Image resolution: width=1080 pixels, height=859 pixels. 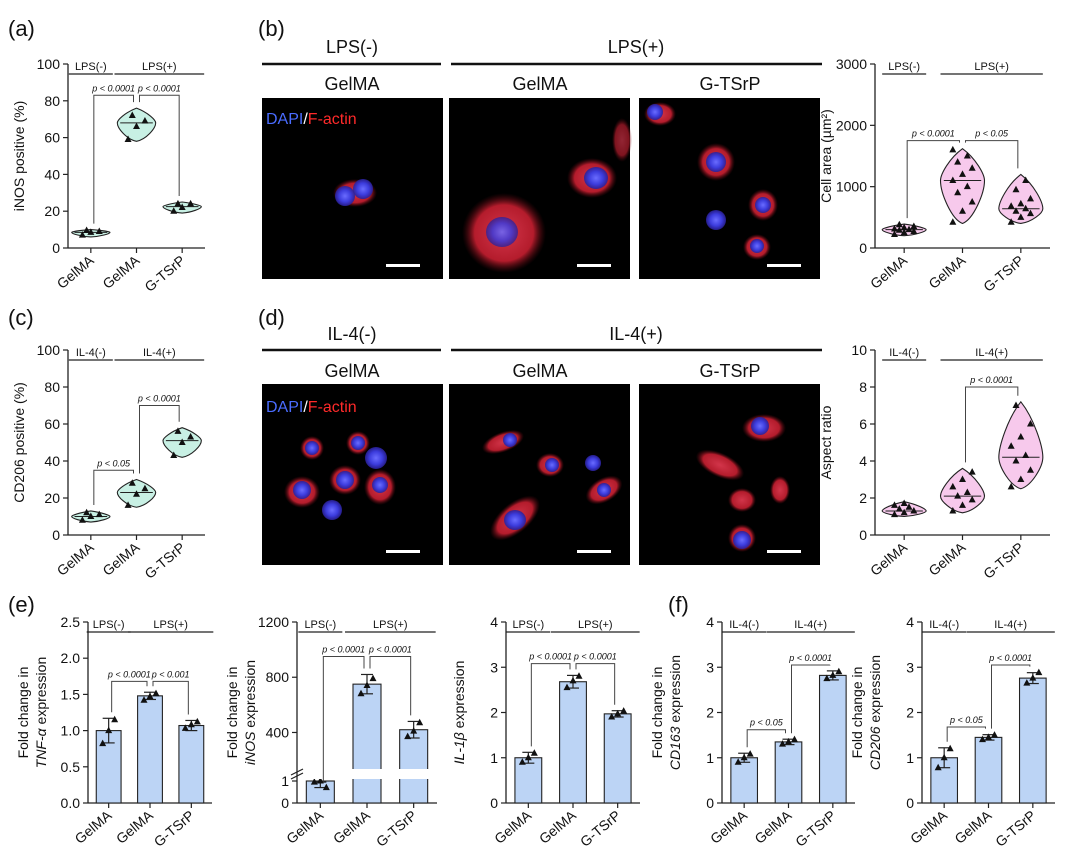 I want to click on y-tick-label: 20, so click(x=52, y=211).